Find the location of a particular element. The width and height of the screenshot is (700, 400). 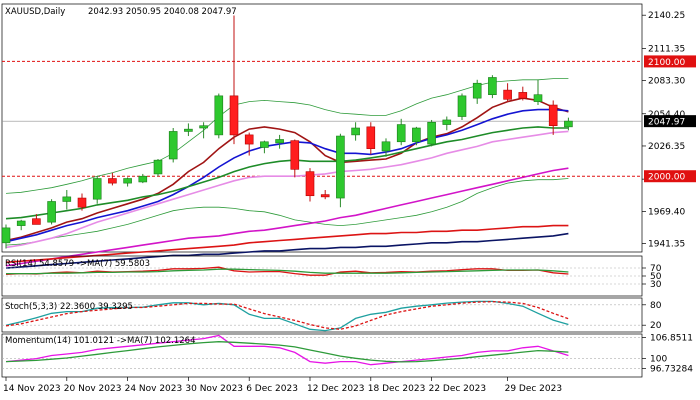

sub-tick-label: 80 is located at coordinates (656, 306).